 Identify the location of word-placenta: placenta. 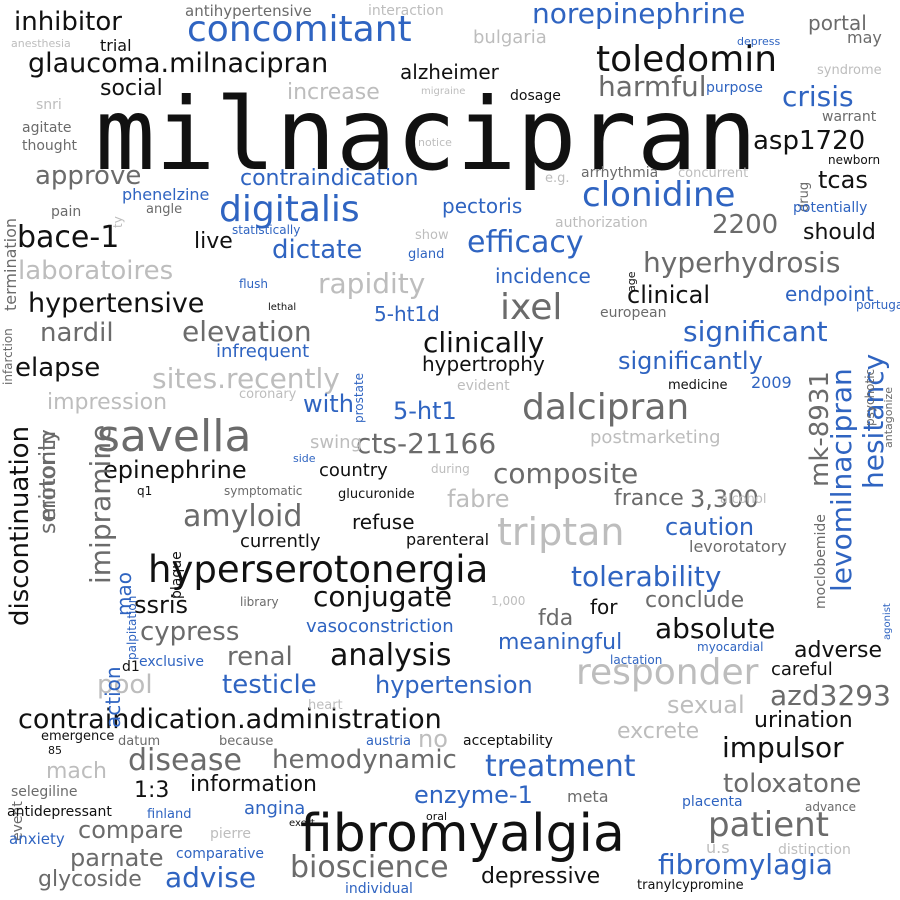
(712, 802).